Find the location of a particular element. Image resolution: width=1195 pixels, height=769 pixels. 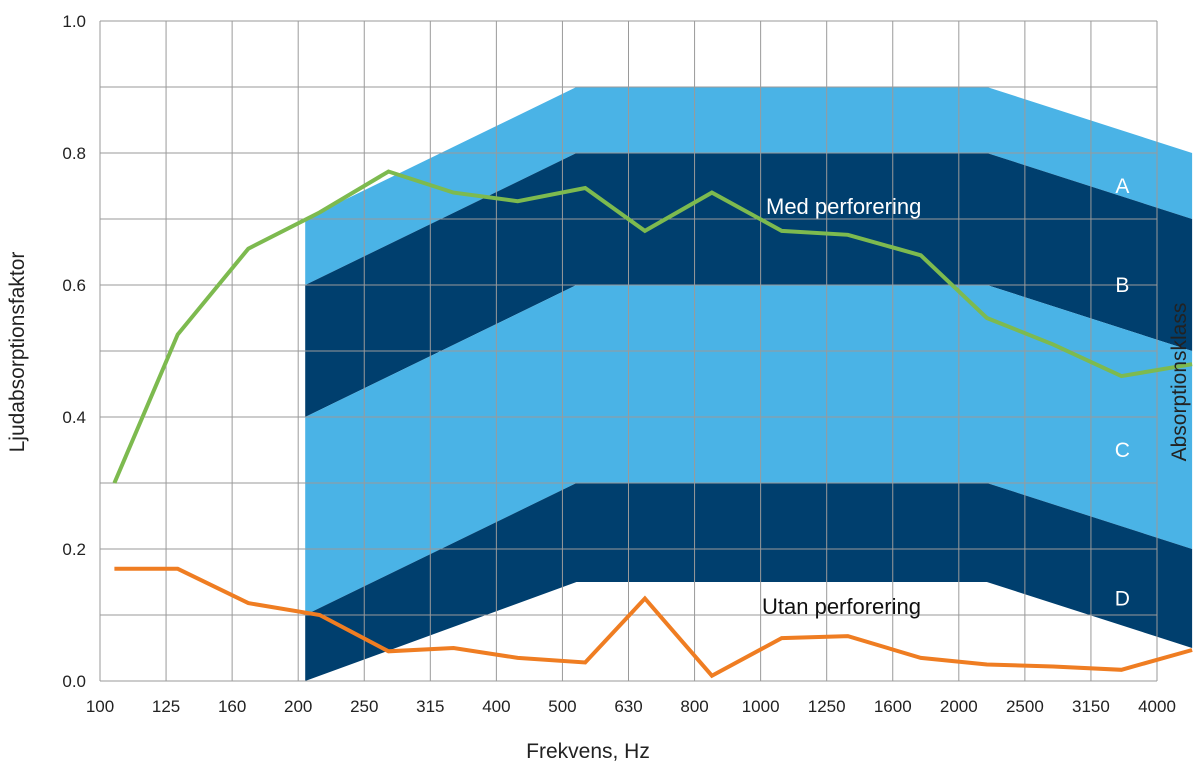

y-tick-labels: 0.0 0.2 0.4 0.6 0.8 1.0 is located at coordinates (74, 351).